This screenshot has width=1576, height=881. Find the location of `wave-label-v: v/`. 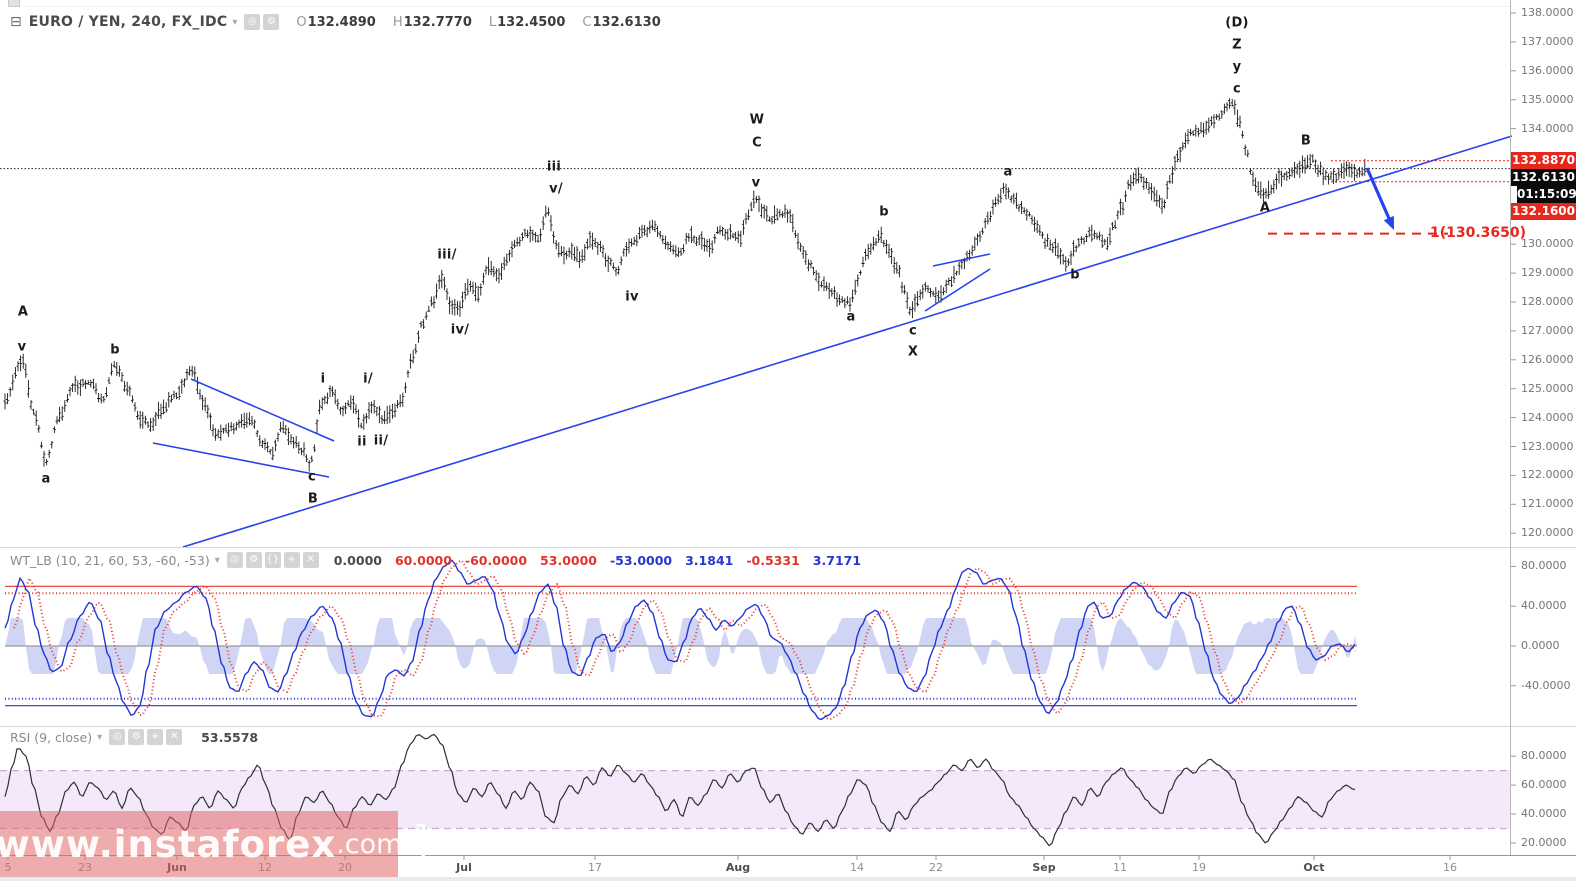

wave-label-v: v/ is located at coordinates (556, 189).